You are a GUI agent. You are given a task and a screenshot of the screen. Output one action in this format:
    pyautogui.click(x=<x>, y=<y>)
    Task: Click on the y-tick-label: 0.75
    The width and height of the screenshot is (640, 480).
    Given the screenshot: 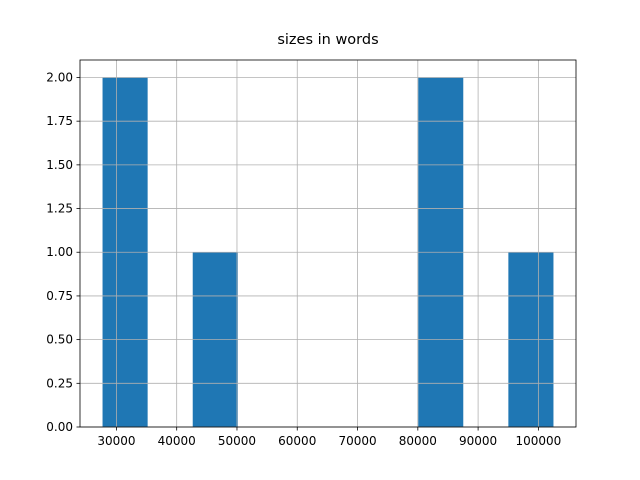 What is the action you would take?
    pyautogui.click(x=59, y=296)
    